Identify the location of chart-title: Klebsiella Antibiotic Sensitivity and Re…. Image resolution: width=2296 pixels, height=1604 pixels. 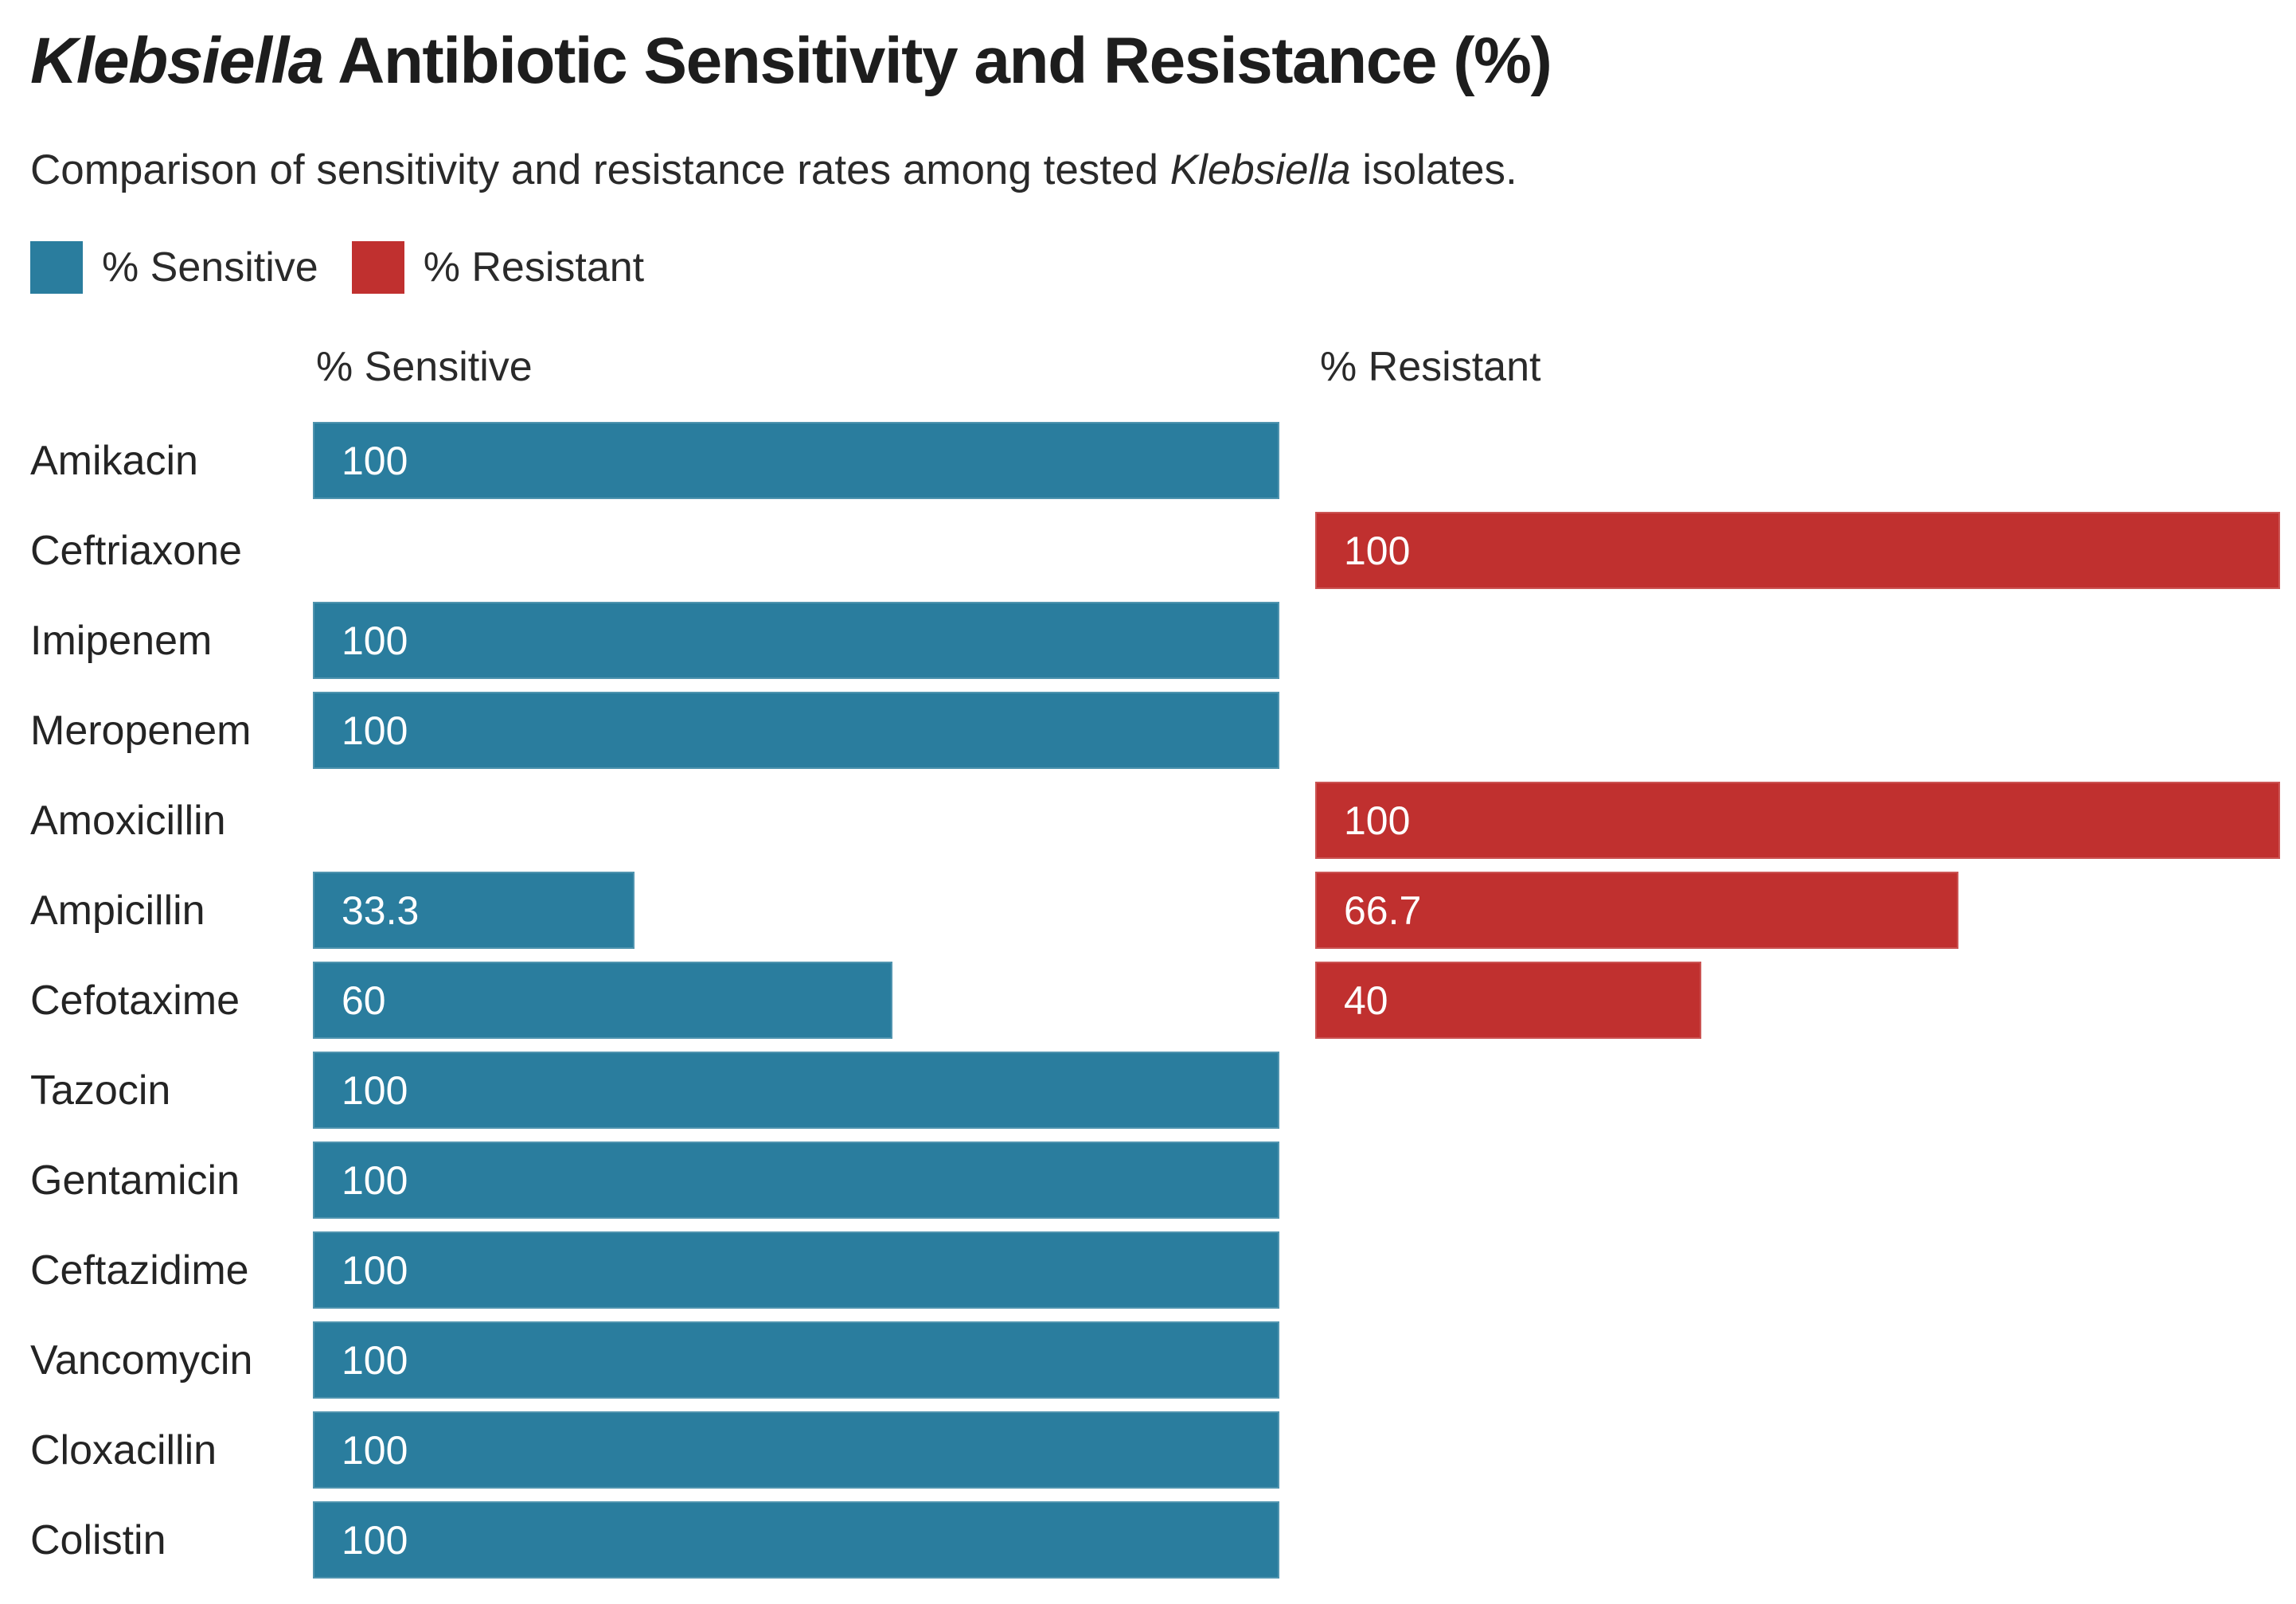
(1155, 61).